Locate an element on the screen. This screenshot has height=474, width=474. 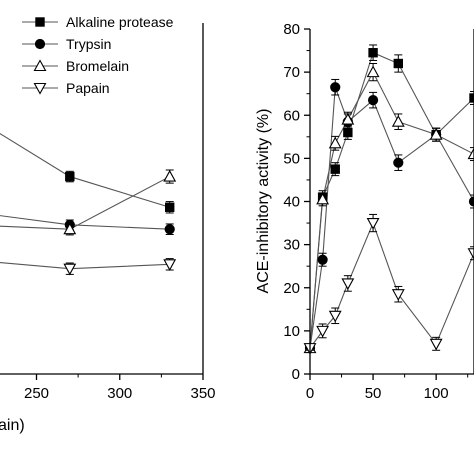
legend: Alkaline protease Trypsin Bromelain Papain is located at coordinates (98, 55).